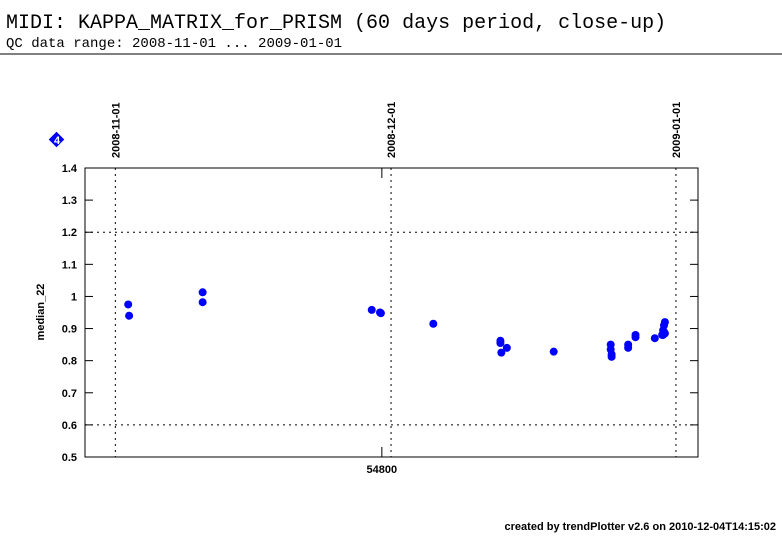 Image resolution: width=782 pixels, height=542 pixels. Describe the element at coordinates (69, 362) in the screenshot. I see `y-tick-label: 0.8` at that location.